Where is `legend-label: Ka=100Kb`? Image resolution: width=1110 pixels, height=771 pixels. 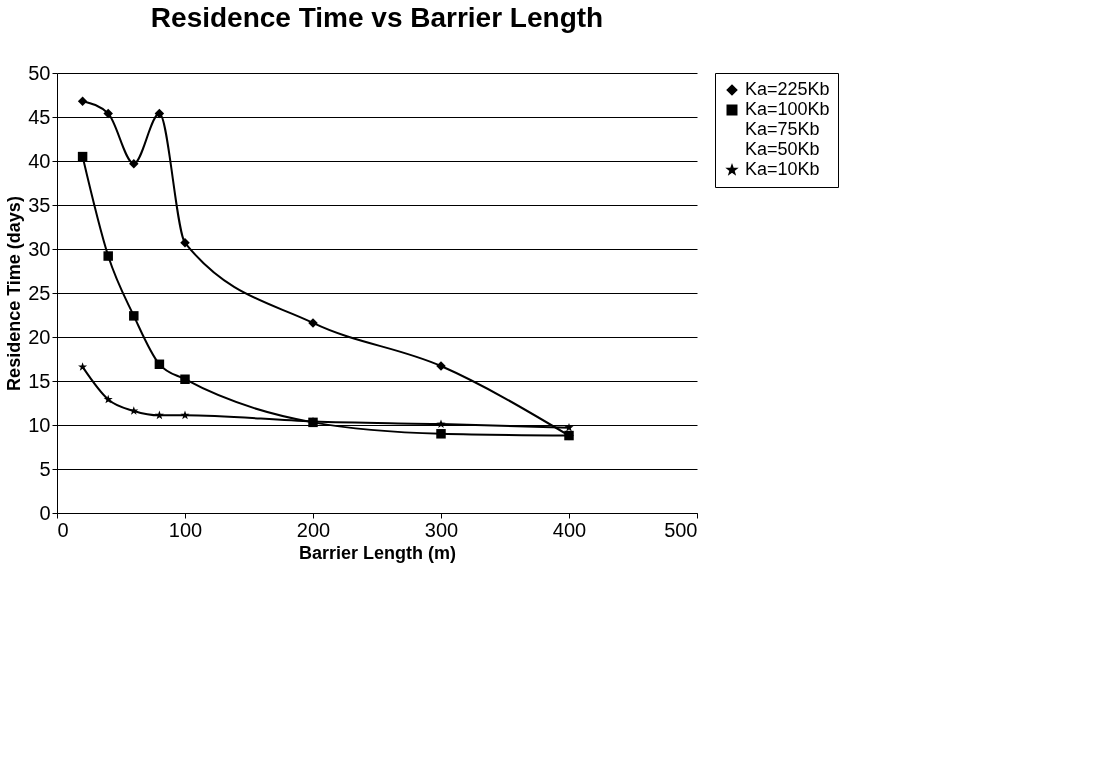
legend-label: Ka=100Kb is located at coordinates (787, 109).